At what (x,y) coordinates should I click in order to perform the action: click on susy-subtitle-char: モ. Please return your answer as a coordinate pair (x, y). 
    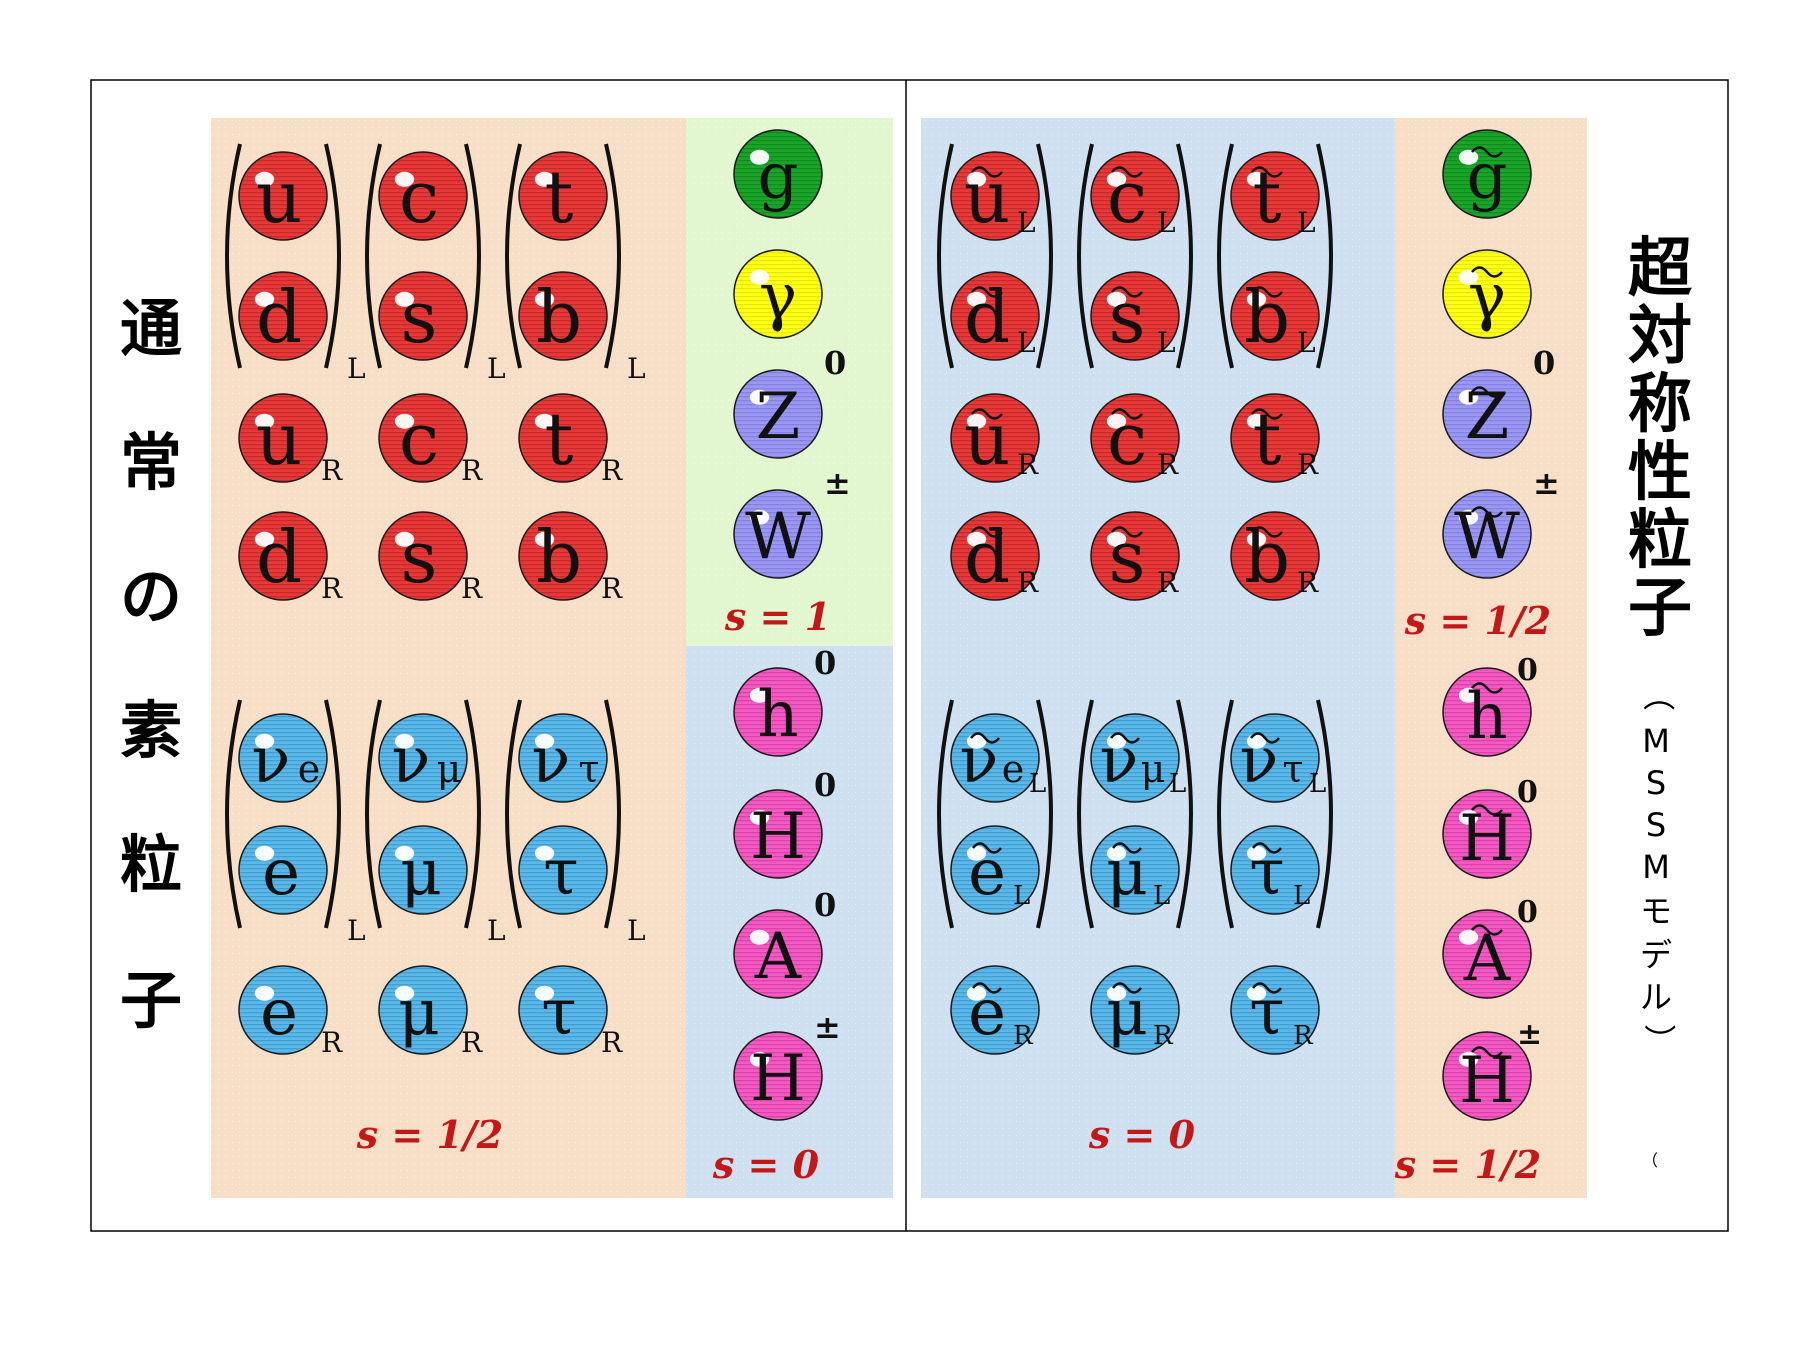
    Looking at the image, I should click on (1656, 911).